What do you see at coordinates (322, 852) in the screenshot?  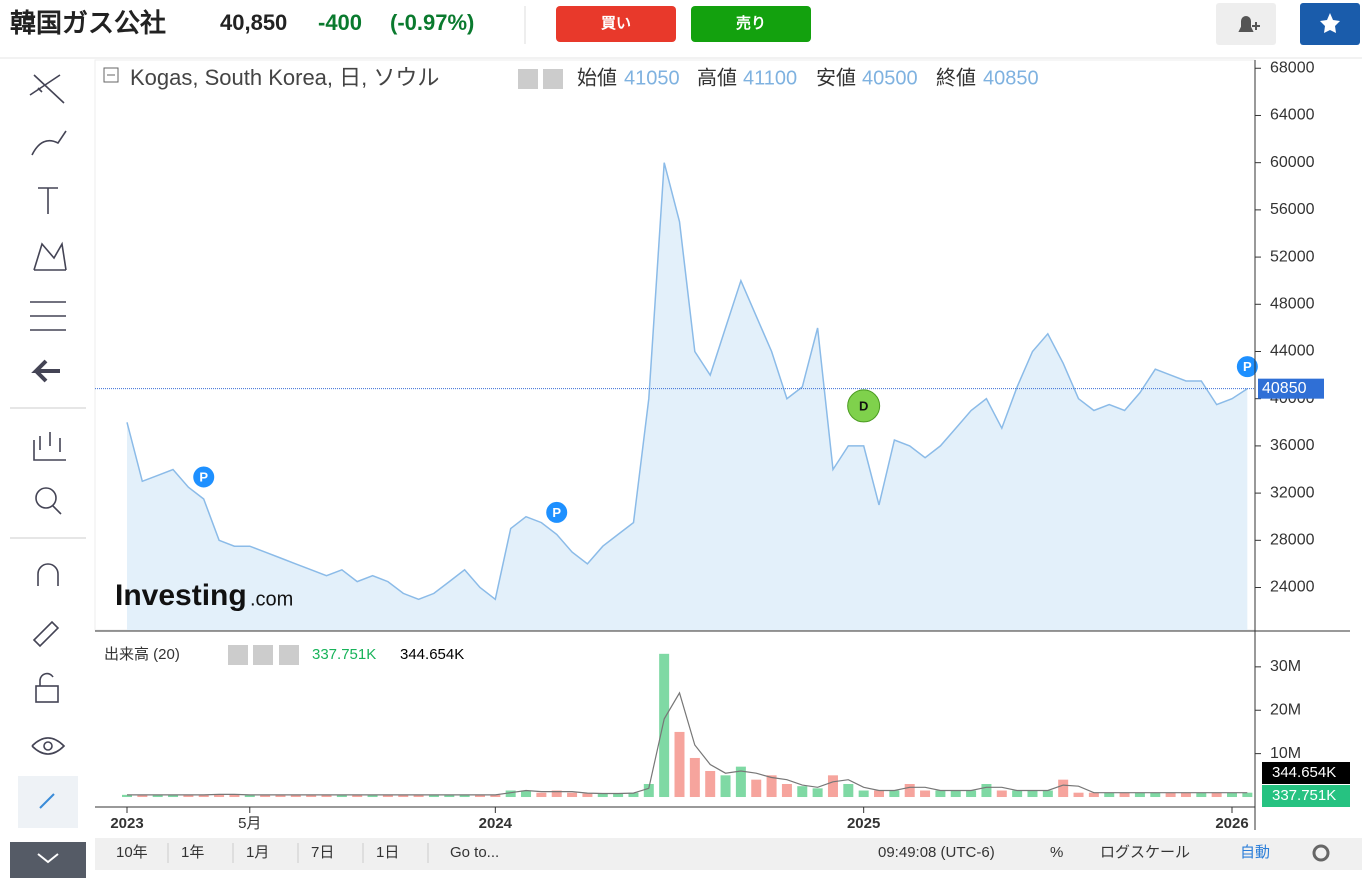 I see `range-button: 7日` at bounding box center [322, 852].